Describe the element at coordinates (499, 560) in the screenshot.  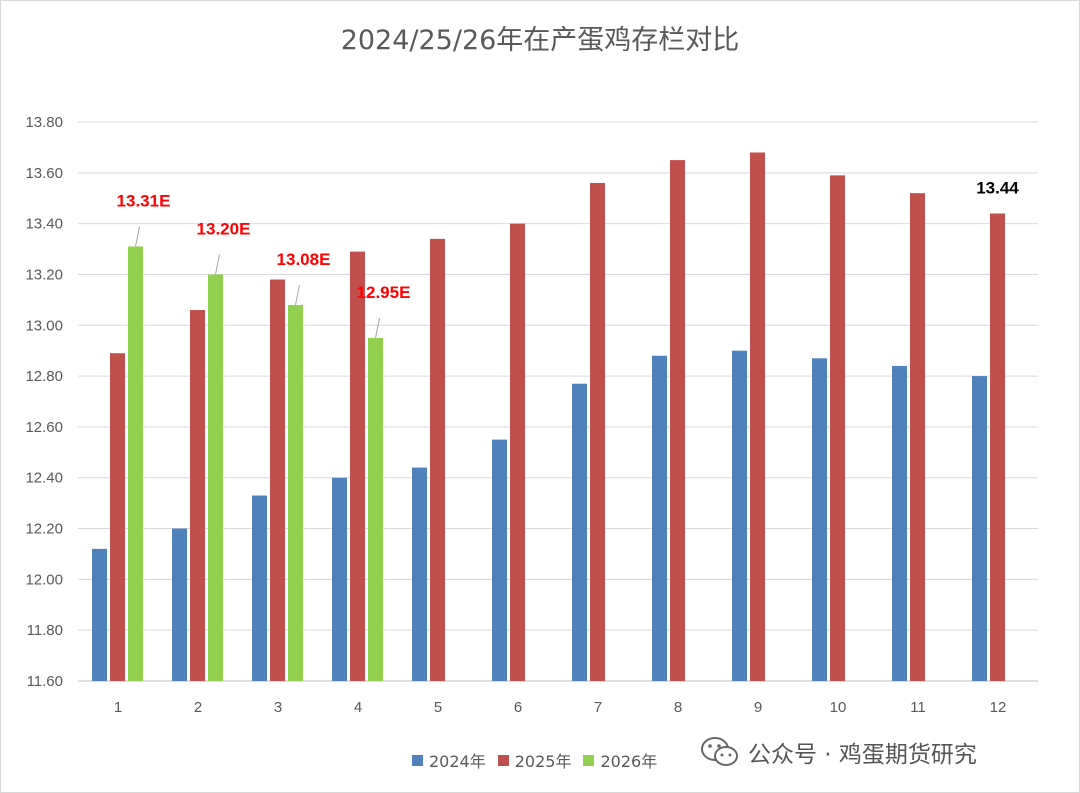
I see `bar-2024年-6` at that location.